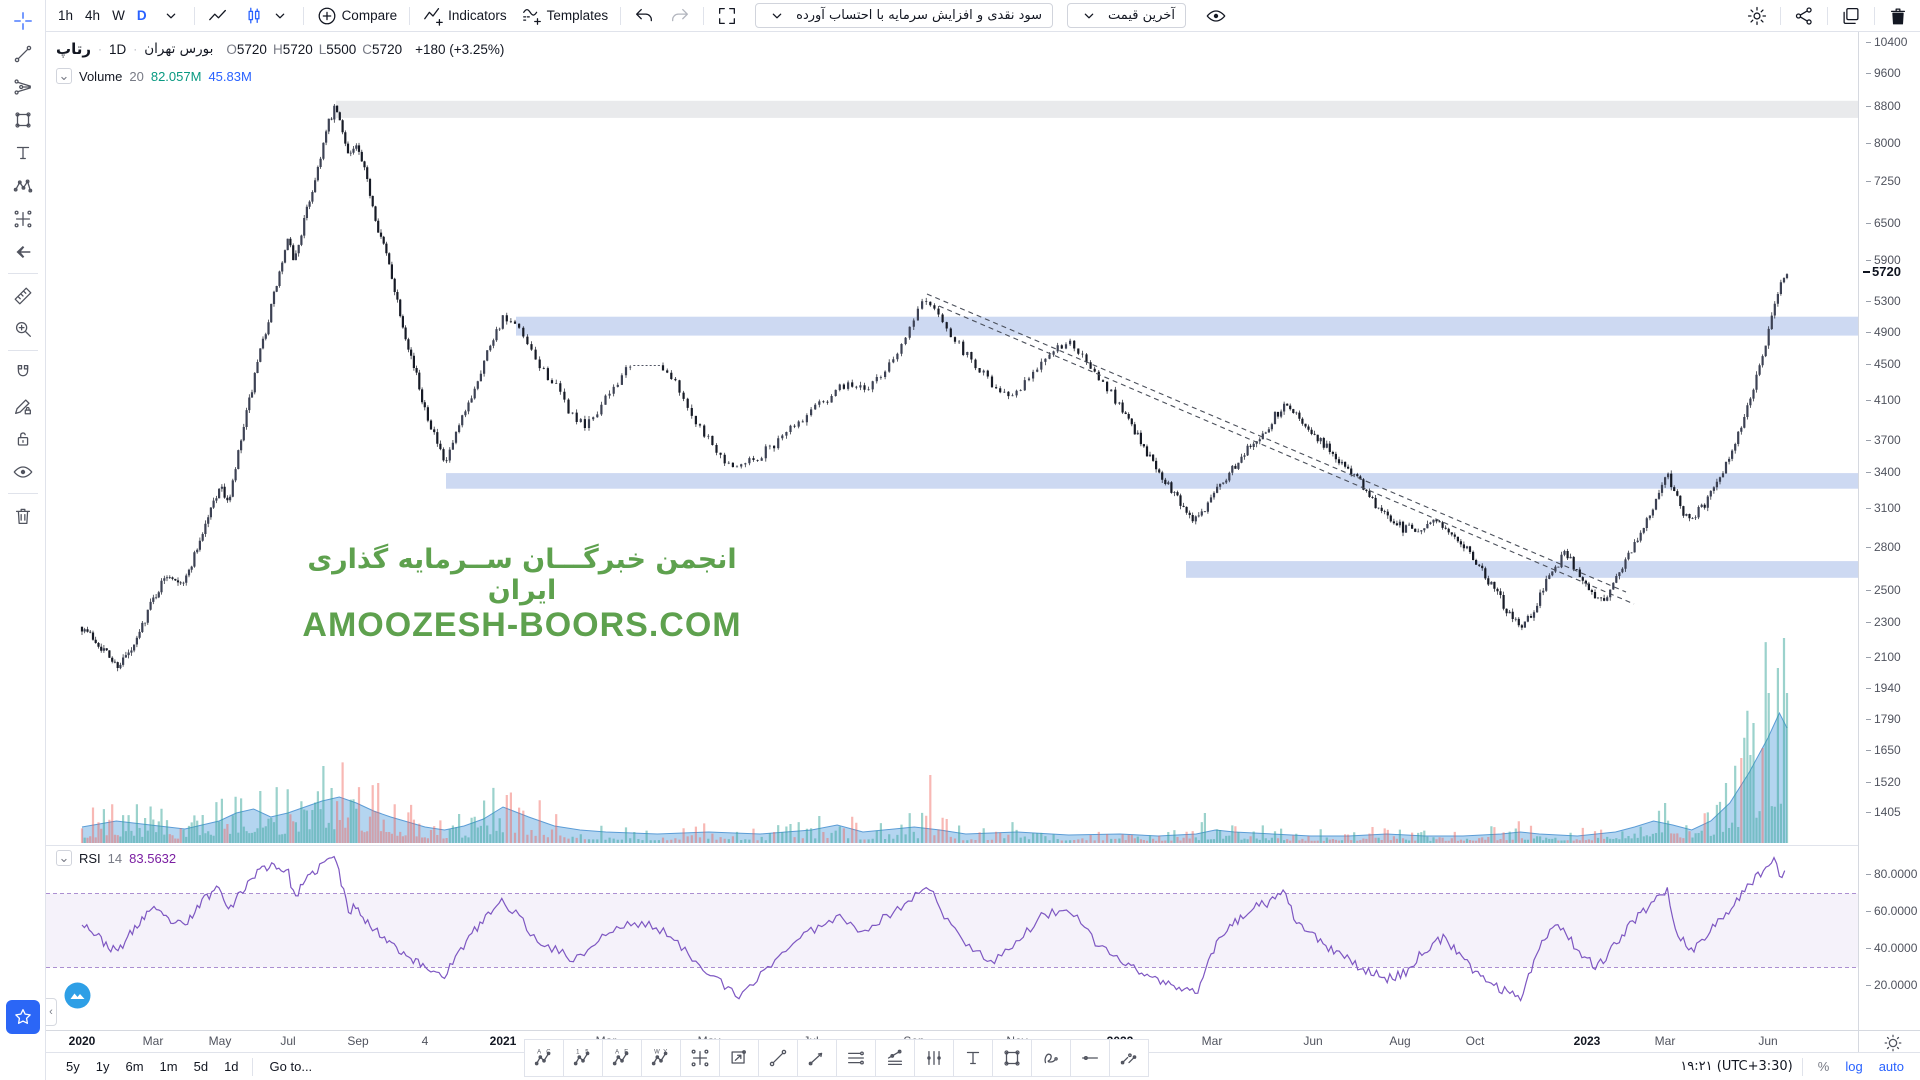 This screenshot has height=1080, width=1920. What do you see at coordinates (1893, 1043) in the screenshot?
I see `theme-toggle-sun-icon` at bounding box center [1893, 1043].